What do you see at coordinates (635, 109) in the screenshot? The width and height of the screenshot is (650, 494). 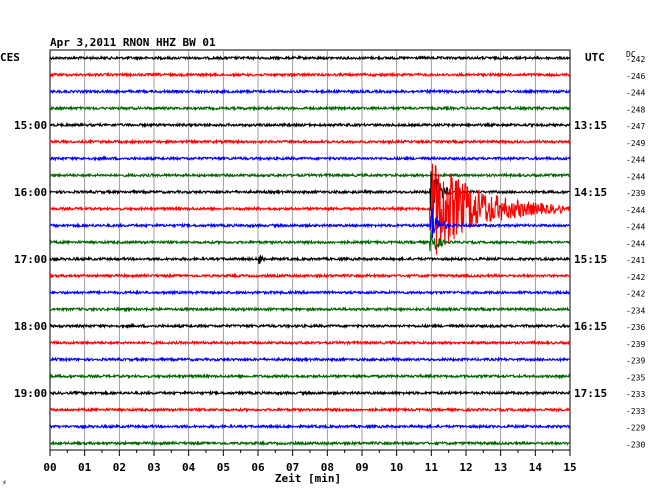 I see `dc-offset-label: -248` at bounding box center [635, 109].